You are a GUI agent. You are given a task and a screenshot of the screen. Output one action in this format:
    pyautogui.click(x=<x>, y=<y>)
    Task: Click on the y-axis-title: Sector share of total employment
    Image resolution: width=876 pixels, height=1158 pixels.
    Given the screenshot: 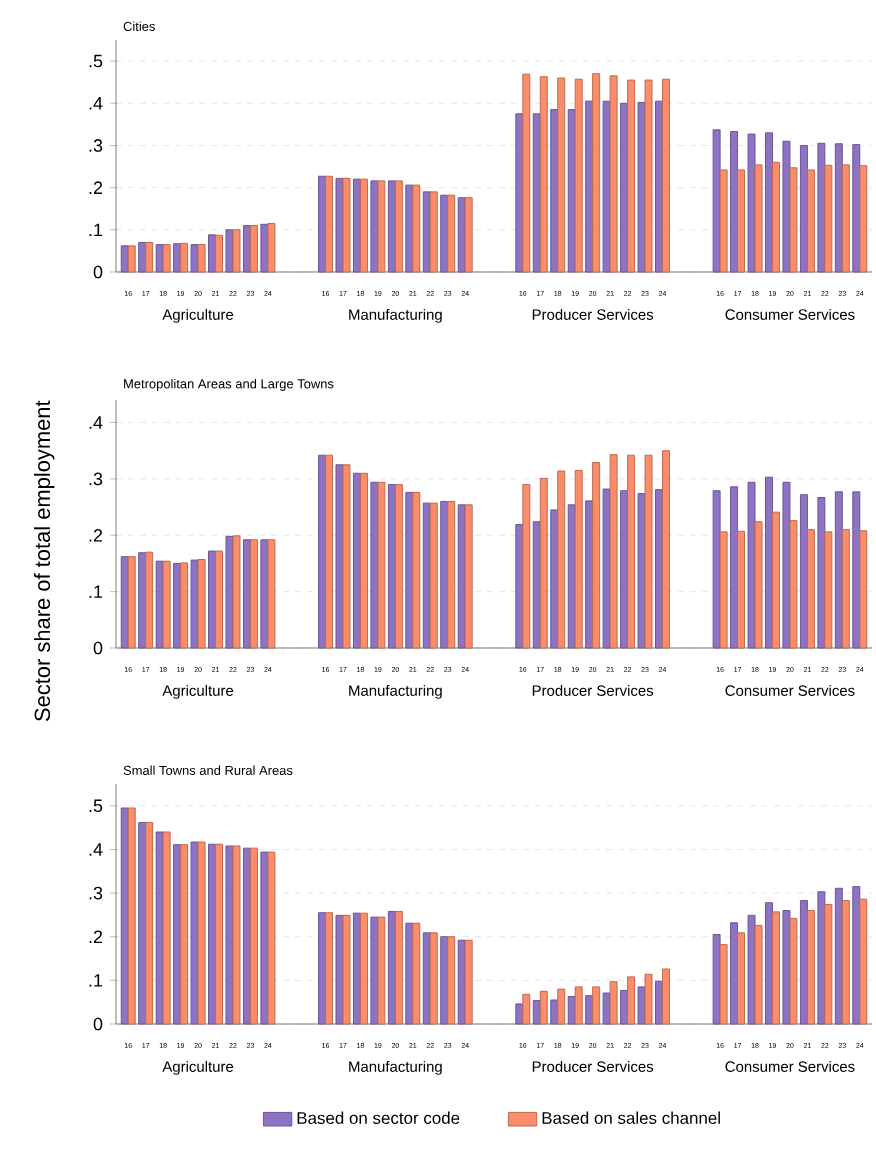 What is the action you would take?
    pyautogui.click(x=44, y=561)
    